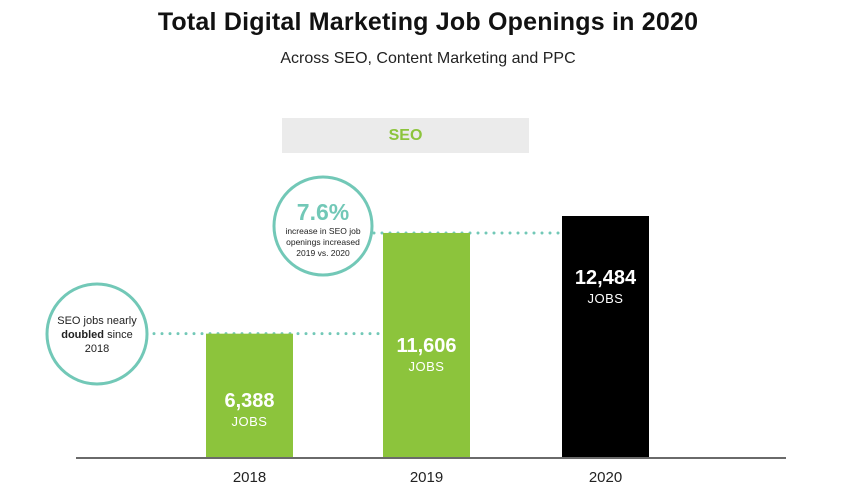 Image resolution: width=856 pixels, height=496 pixels. I want to click on data-label-2019: 11,606, so click(426, 346).